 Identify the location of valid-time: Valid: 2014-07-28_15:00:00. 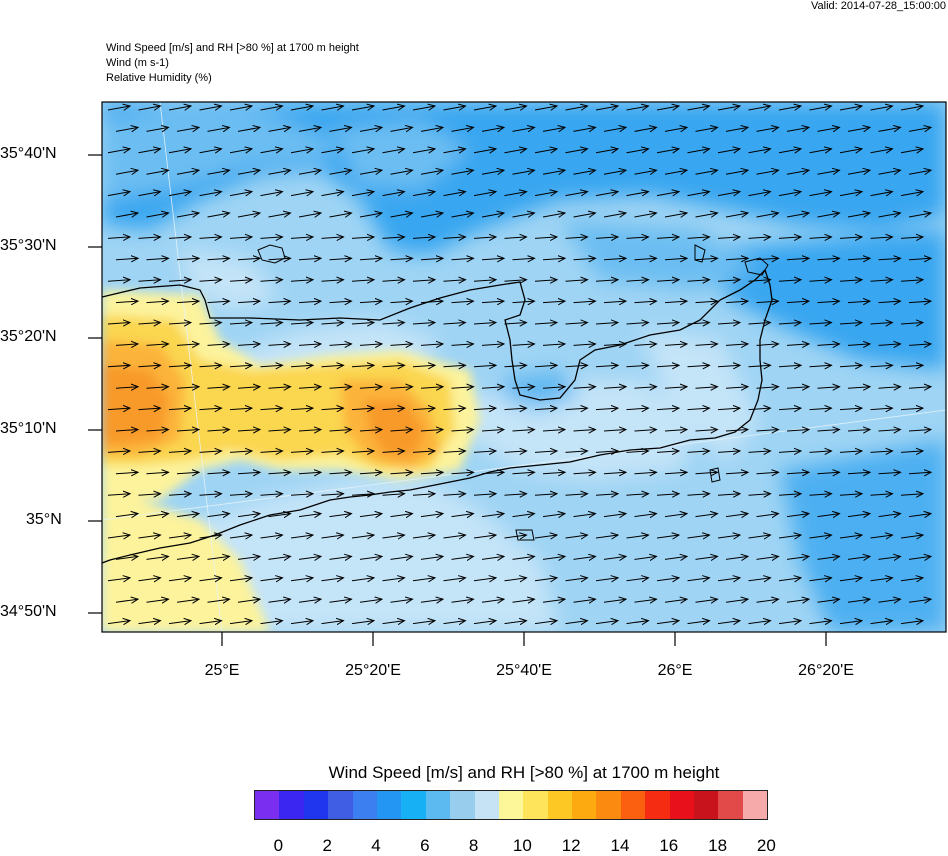
(878, 6).